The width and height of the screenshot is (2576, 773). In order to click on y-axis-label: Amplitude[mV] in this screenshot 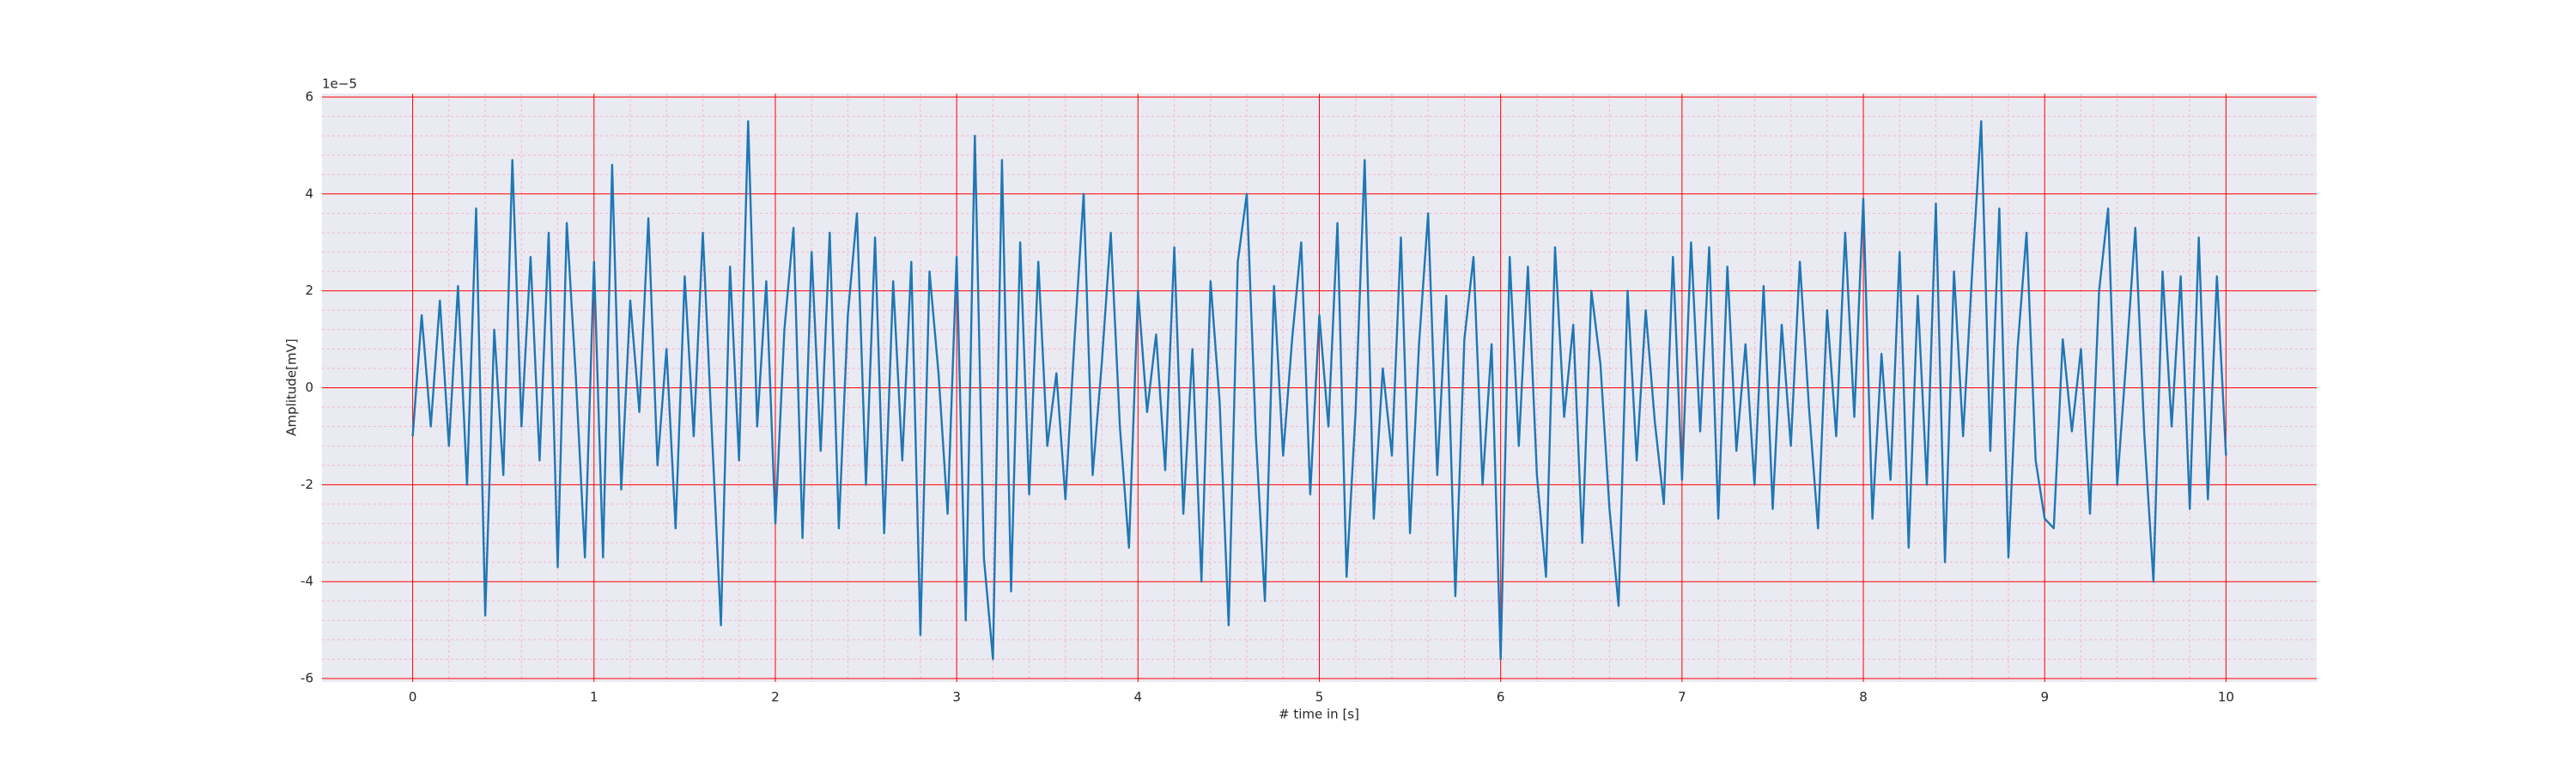, I will do `click(292, 386)`.